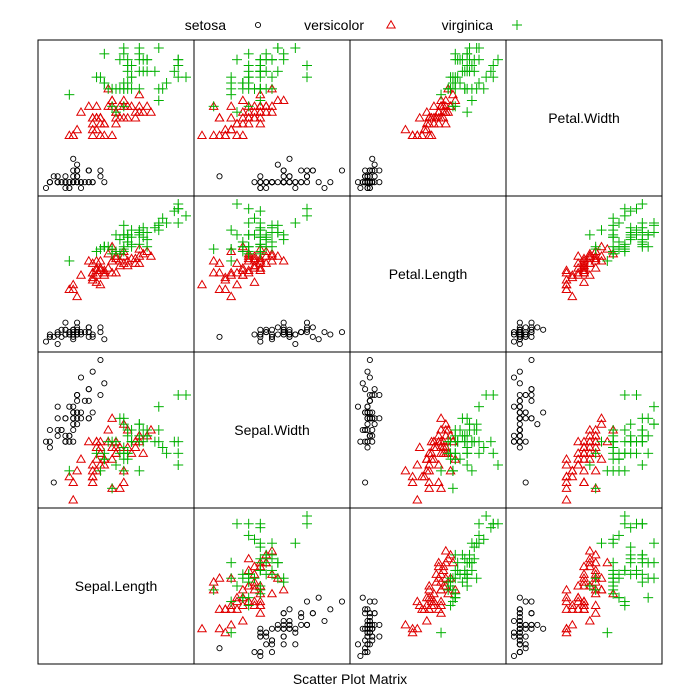 The image size is (700, 700). What do you see at coordinates (271, 430) in the screenshot?
I see `diagonal-label-sepal-width: Sepal.Width` at bounding box center [271, 430].